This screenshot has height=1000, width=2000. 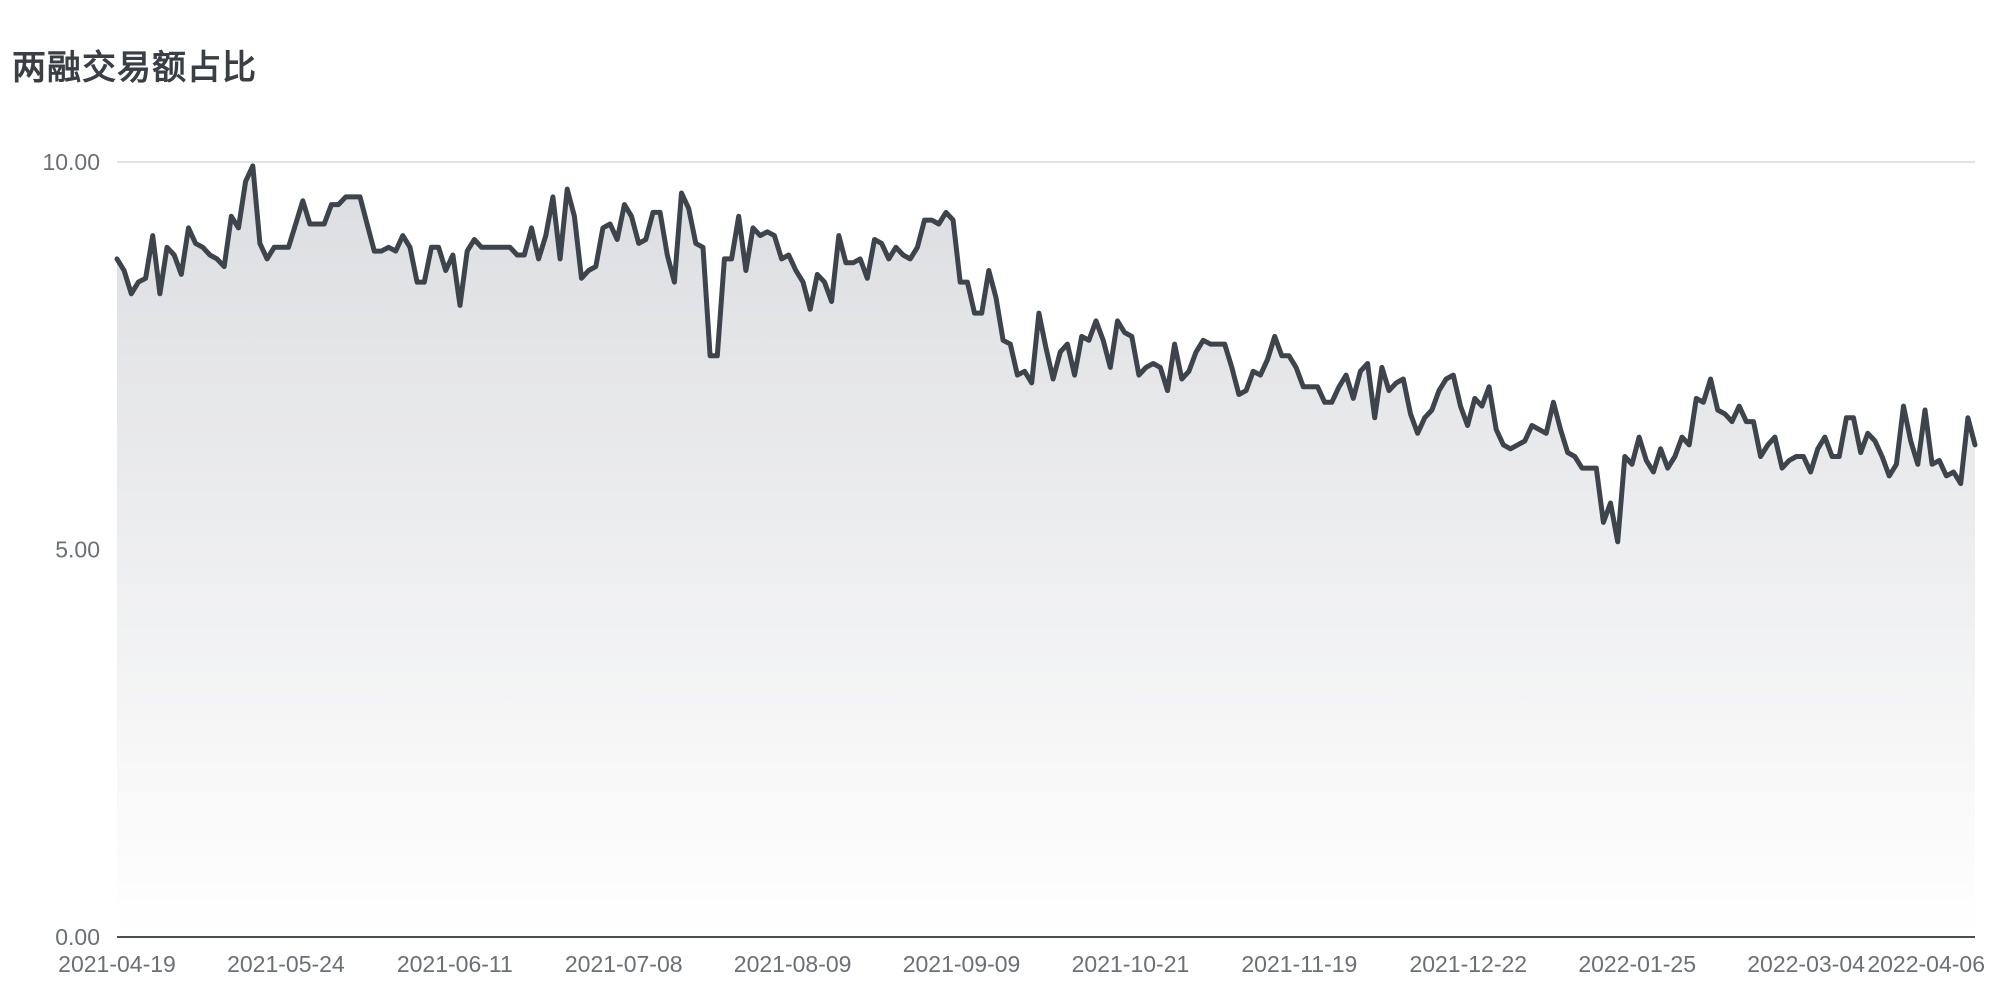 What do you see at coordinates (793, 964) in the screenshot?
I see `x-tick-label: 2021-08-09` at bounding box center [793, 964].